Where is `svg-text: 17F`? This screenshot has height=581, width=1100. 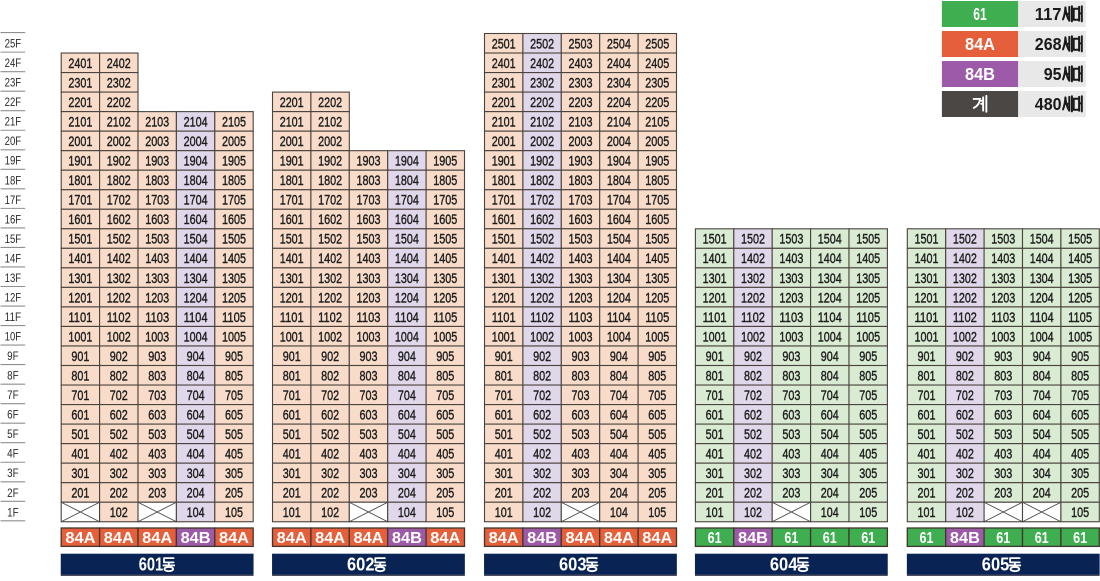
svg-text: 17F is located at coordinates (13, 200).